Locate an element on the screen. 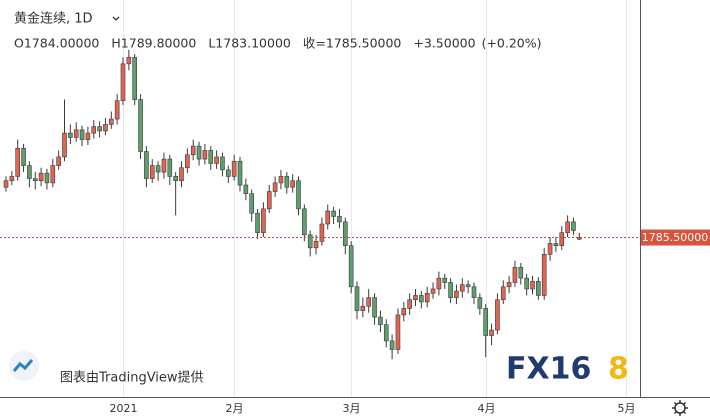 The width and height of the screenshot is (710, 417). x-tick-label: 2021 is located at coordinates (124, 408).